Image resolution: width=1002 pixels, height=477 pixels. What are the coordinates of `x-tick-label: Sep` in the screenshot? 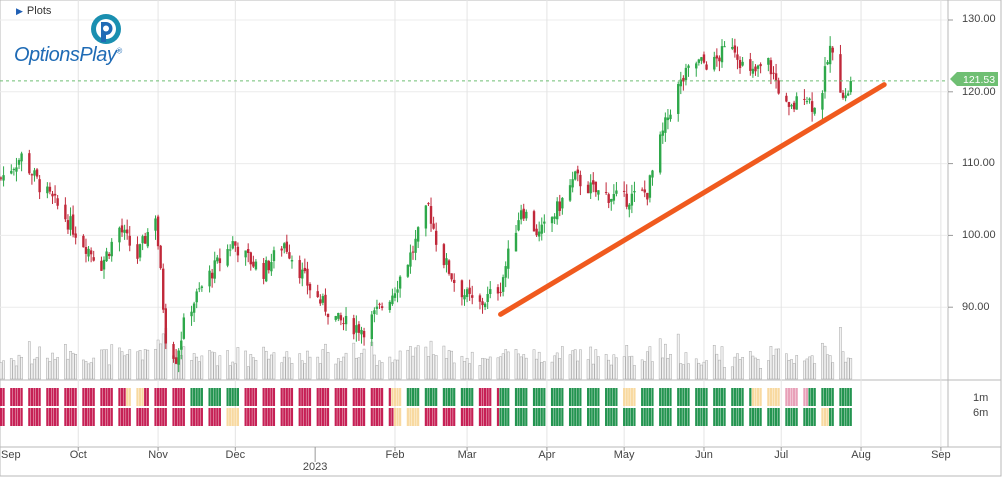 It's located at (941, 455).